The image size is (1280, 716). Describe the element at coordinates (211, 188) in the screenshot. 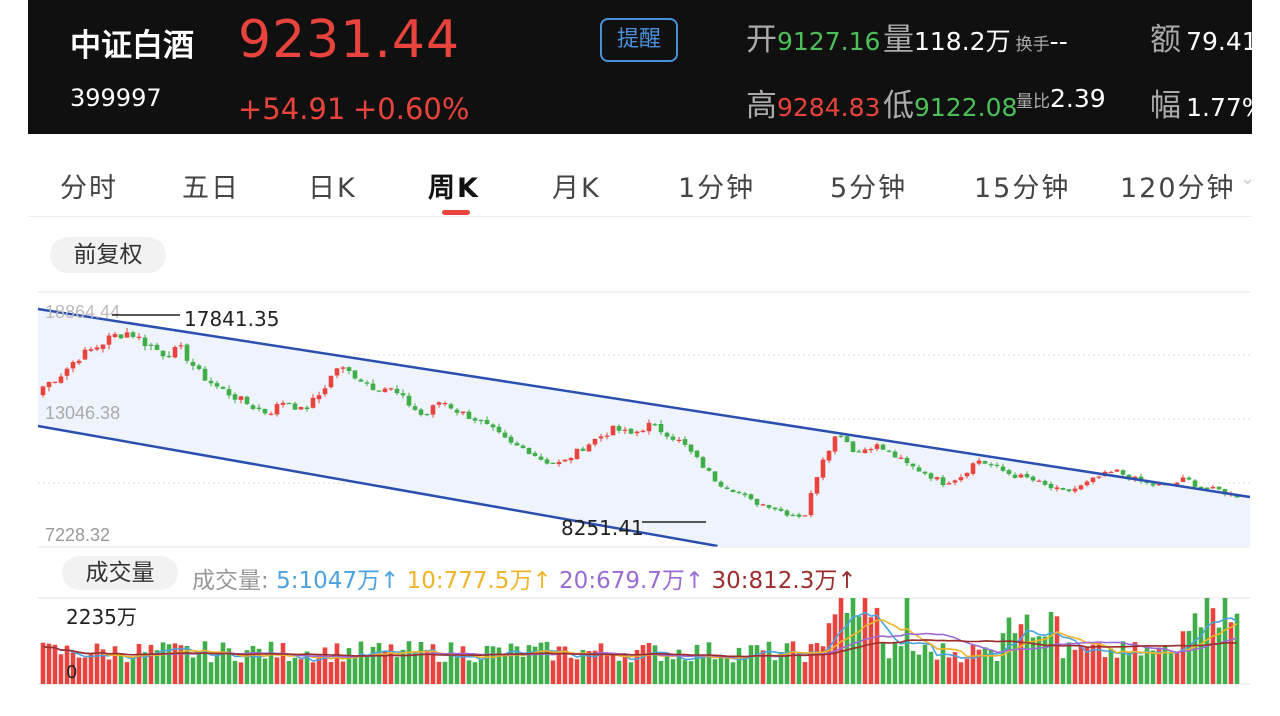

I see `tab-five-day: 五日` at that location.